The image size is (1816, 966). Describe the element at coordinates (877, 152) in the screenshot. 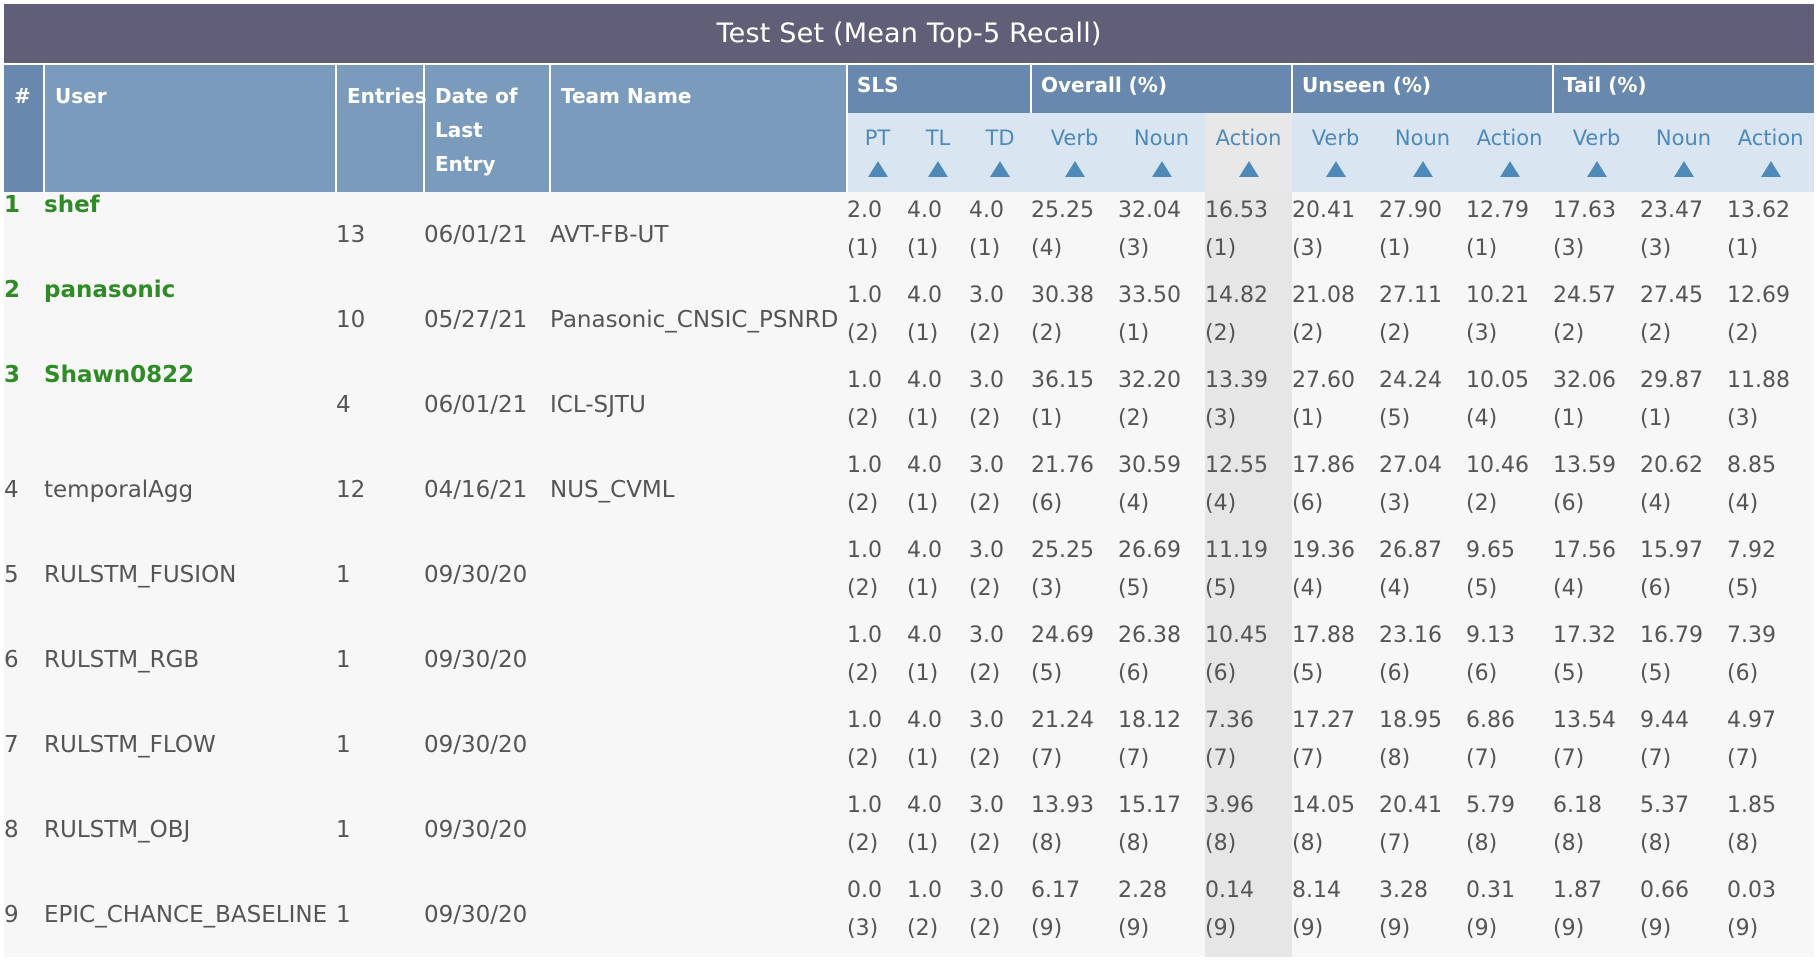

I see `sort-header-sls-pt: PT` at that location.